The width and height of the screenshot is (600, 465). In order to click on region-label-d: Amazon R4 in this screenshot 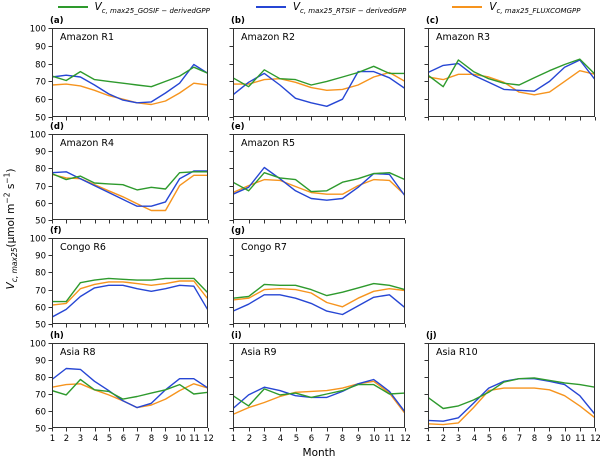, I will do `click(87, 143)`.